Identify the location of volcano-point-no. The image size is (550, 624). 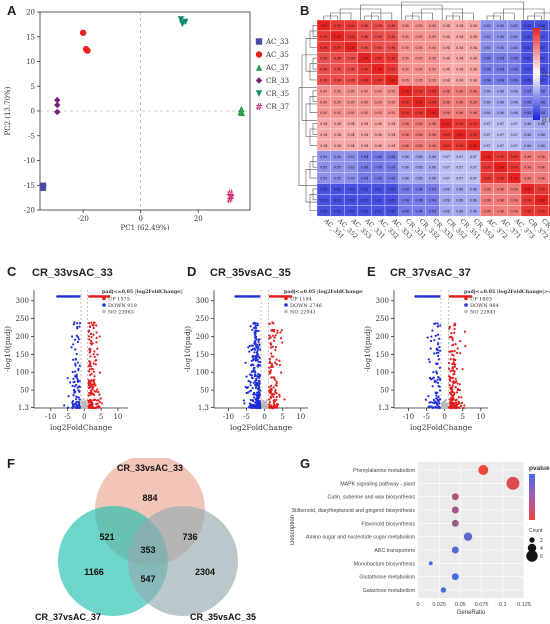
(85, 406).